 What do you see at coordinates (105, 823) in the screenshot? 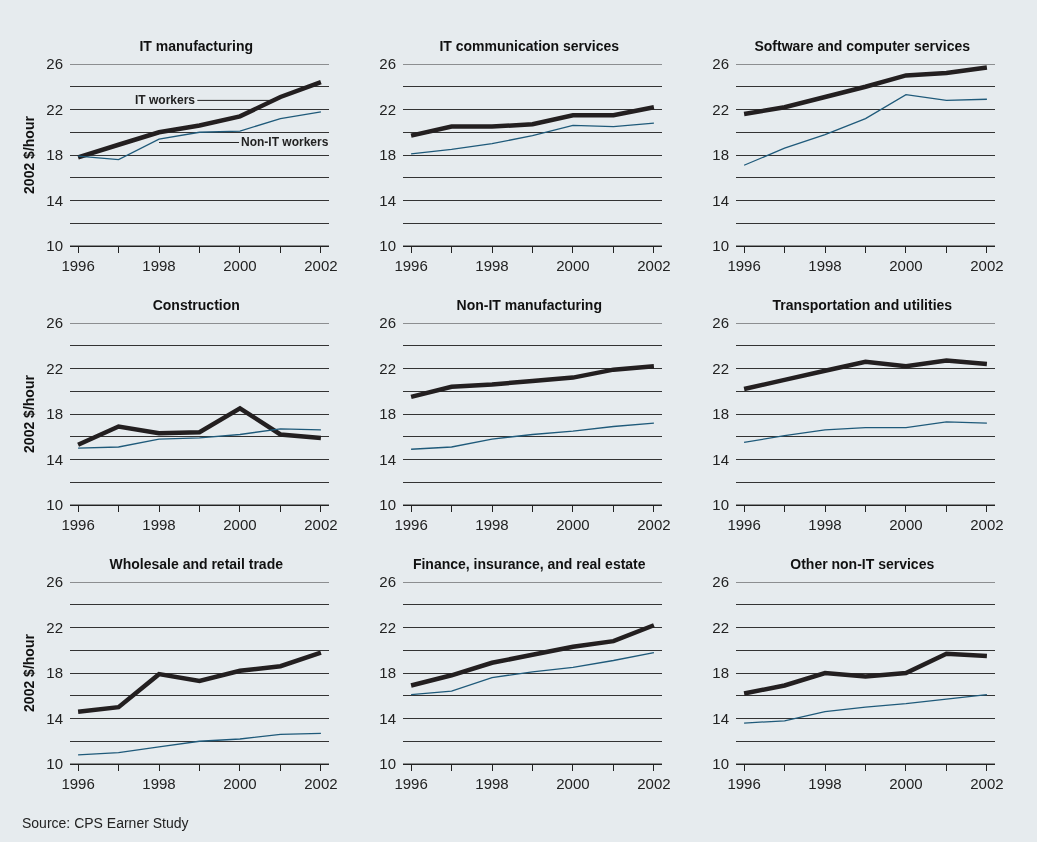
I see `source-note: Source: CPS Earner Study` at bounding box center [105, 823].